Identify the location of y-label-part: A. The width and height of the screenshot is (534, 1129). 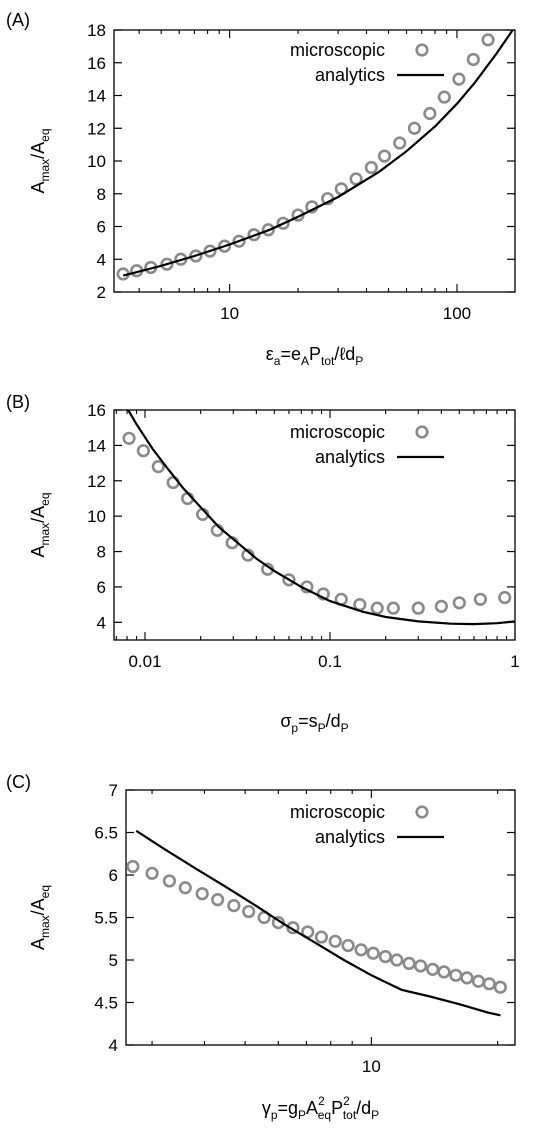
(38, 188).